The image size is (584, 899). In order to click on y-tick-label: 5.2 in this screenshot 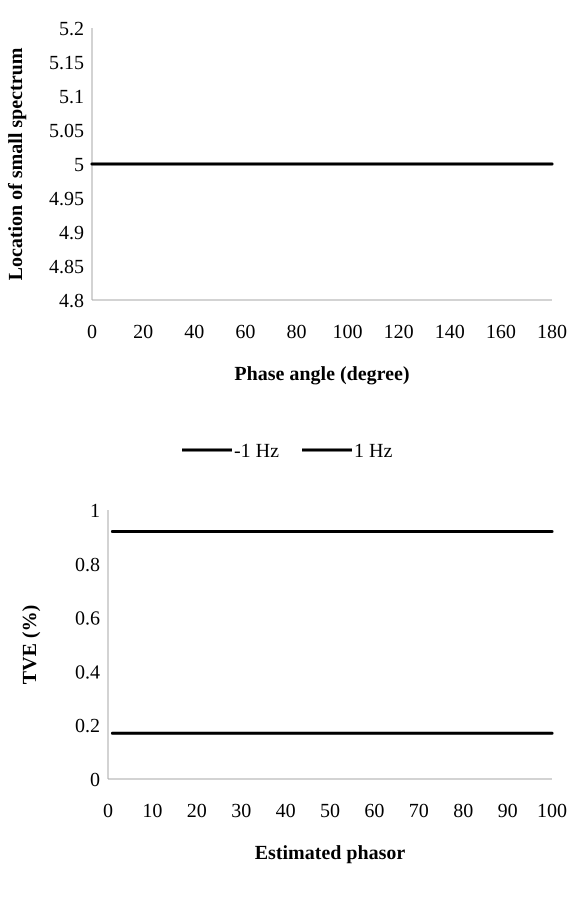, I will do `click(71, 29)`.